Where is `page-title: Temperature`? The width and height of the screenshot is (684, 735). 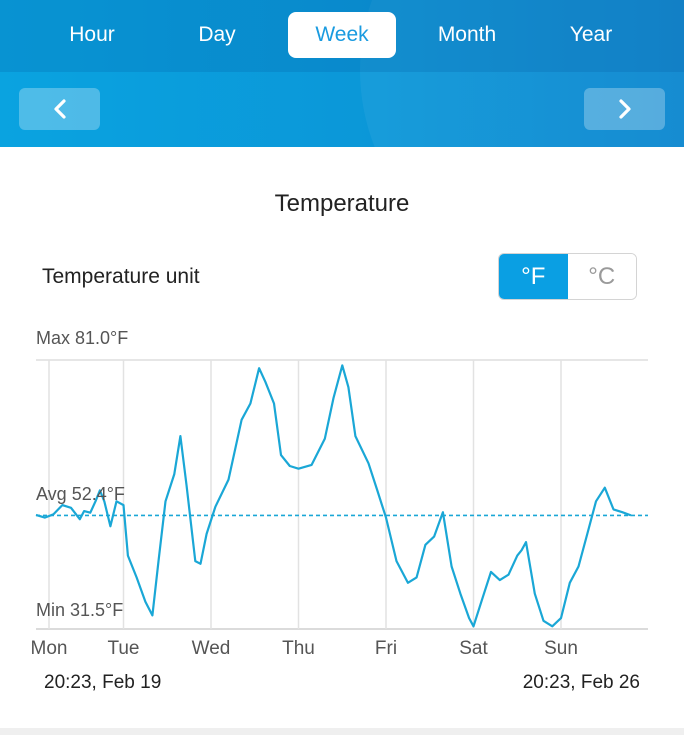 page-title: Temperature is located at coordinates (342, 203).